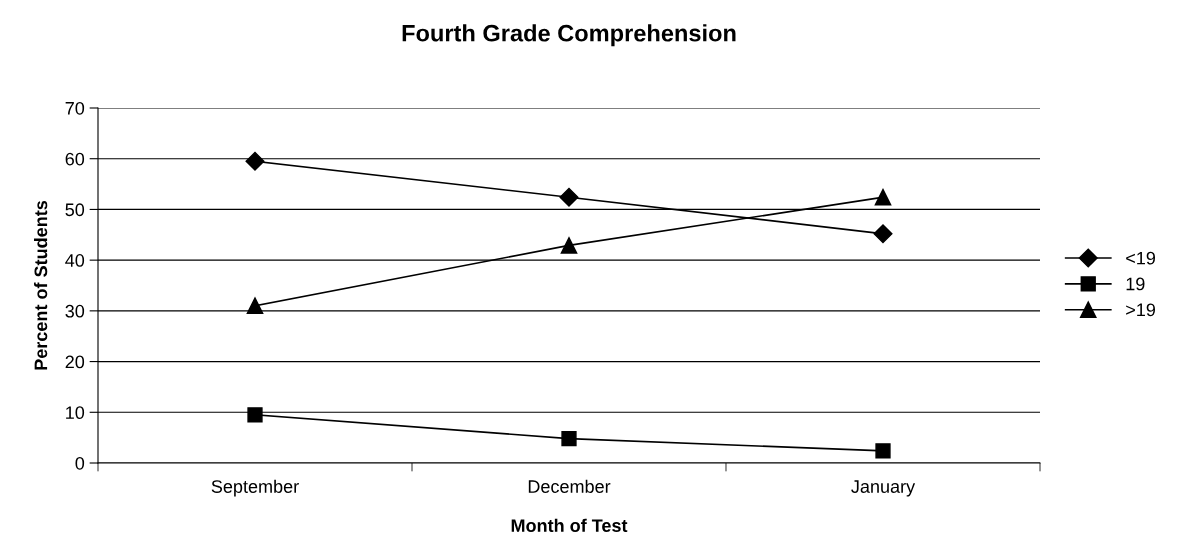 The image size is (1177, 556). I want to click on x-tick-label: January, so click(883, 488).